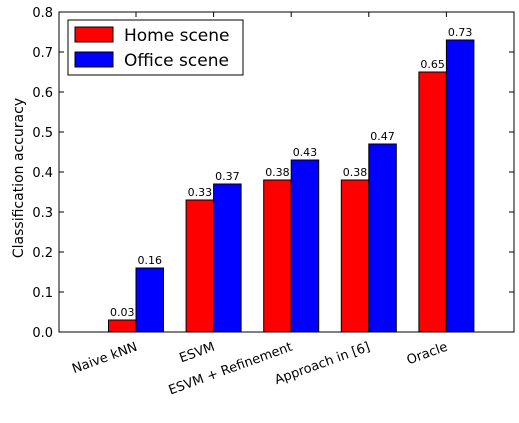 The height and width of the screenshot is (423, 519). What do you see at coordinates (305, 152) in the screenshot?
I see `data-label: 0.43` at bounding box center [305, 152].